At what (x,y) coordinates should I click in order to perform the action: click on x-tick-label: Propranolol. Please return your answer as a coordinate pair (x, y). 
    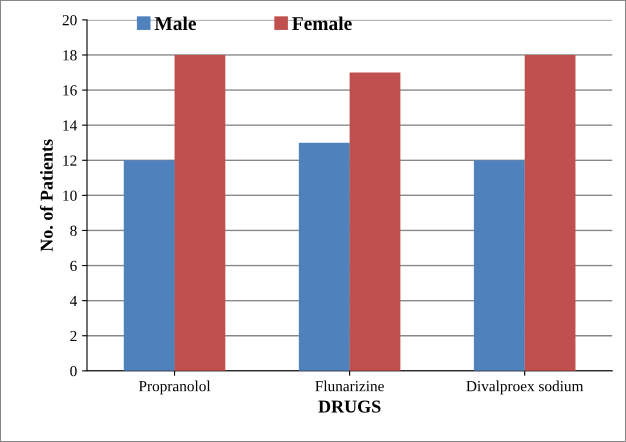
    Looking at the image, I should click on (174, 387).